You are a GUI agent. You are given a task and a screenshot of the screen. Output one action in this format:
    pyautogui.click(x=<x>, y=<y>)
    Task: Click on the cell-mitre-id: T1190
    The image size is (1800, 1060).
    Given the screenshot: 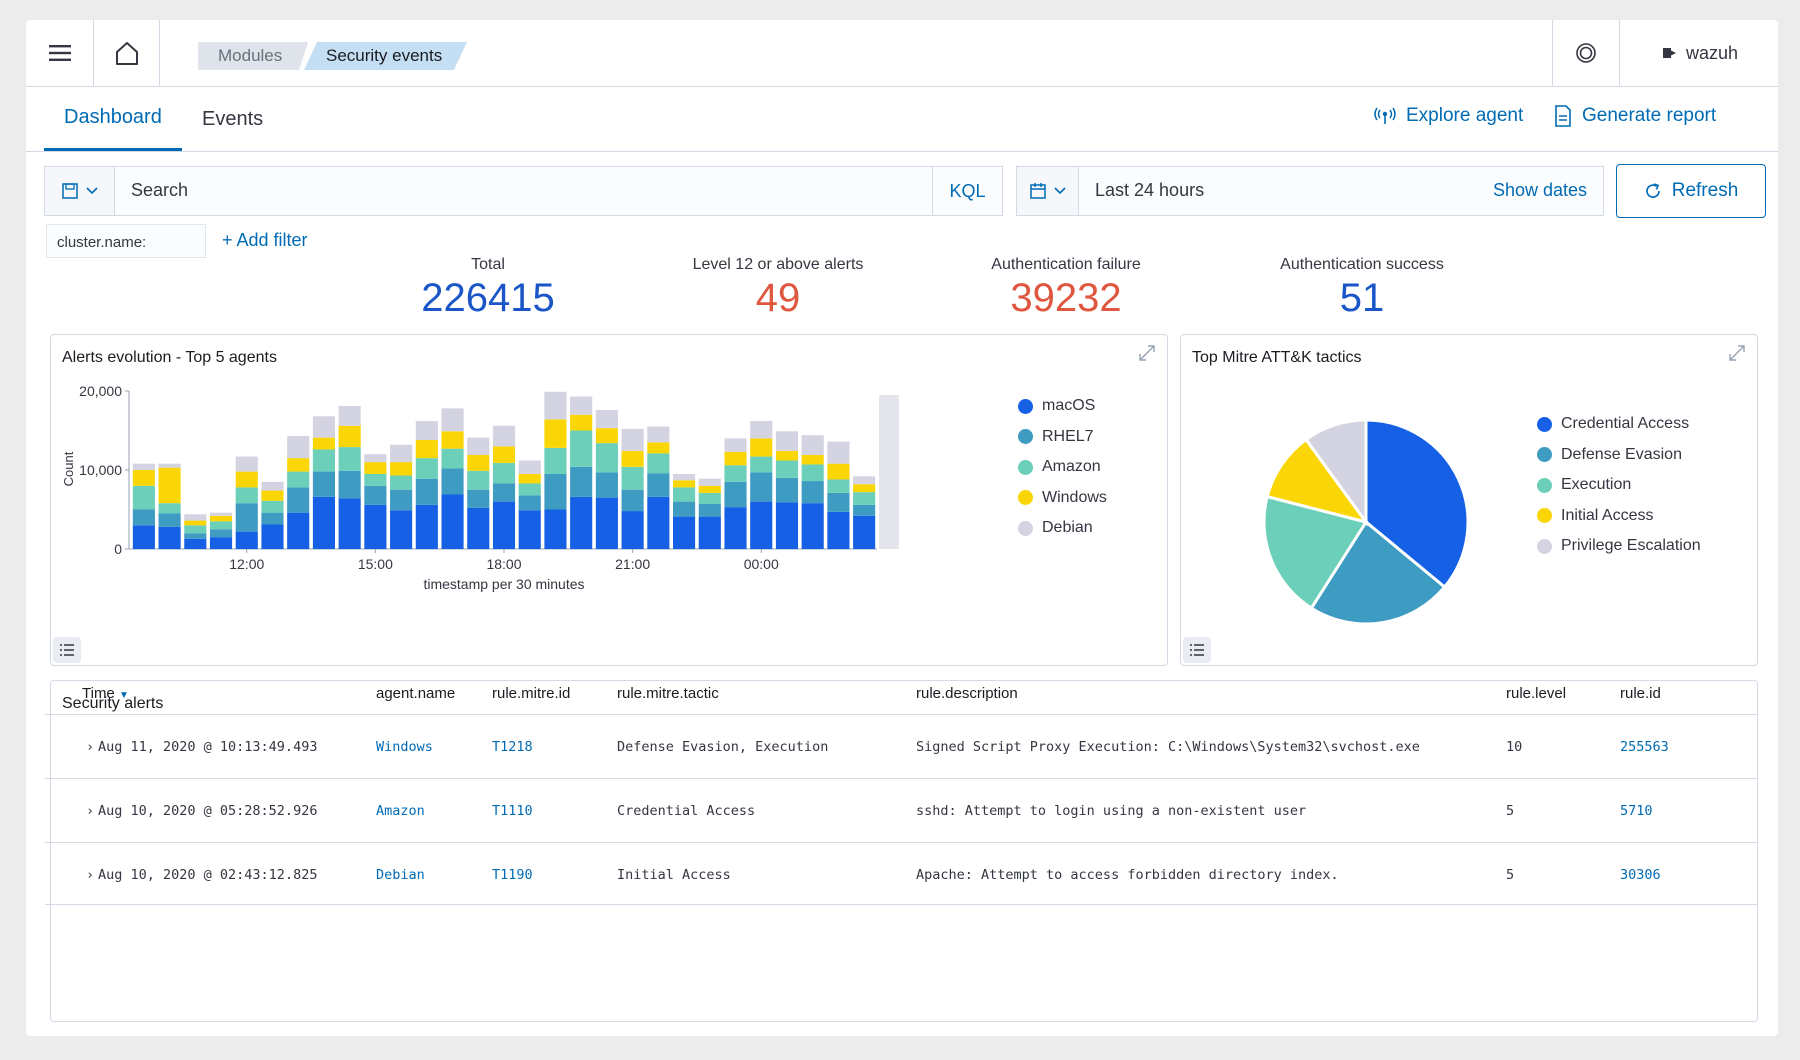 What is the action you would take?
    pyautogui.click(x=512, y=875)
    